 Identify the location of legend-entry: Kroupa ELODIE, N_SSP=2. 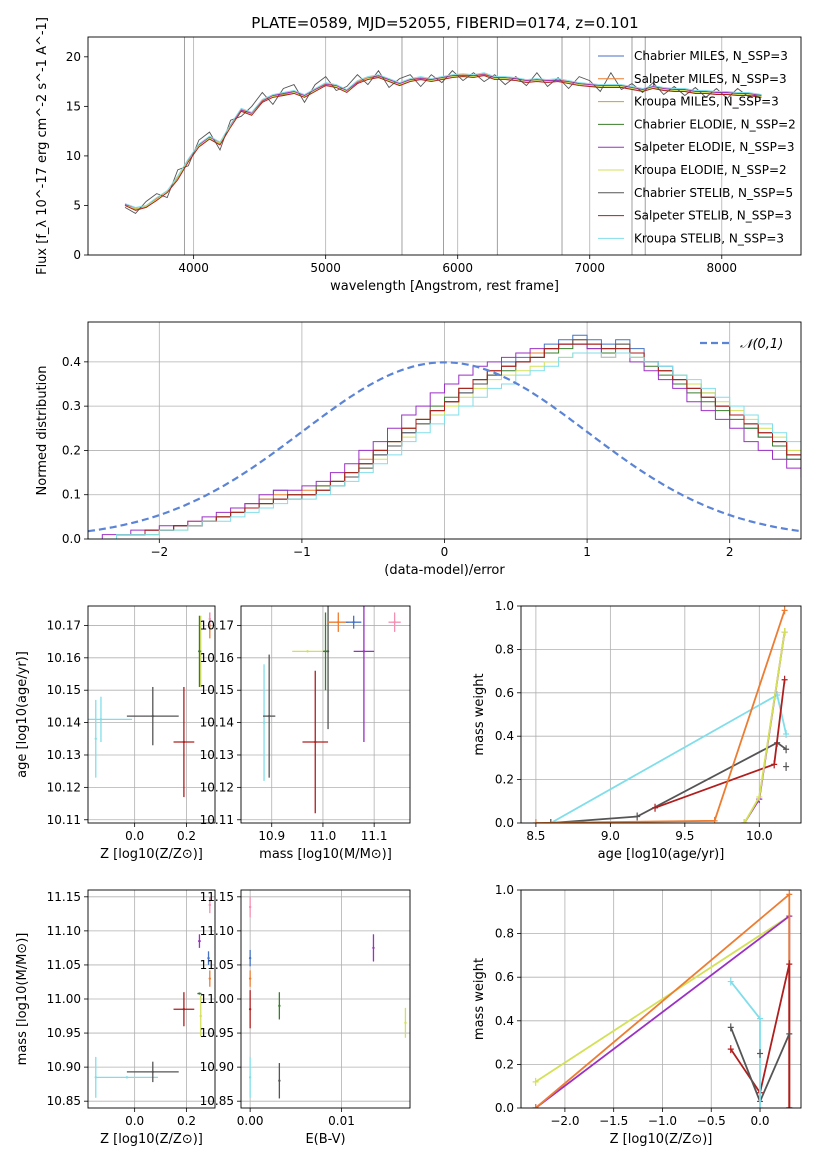
(710, 170).